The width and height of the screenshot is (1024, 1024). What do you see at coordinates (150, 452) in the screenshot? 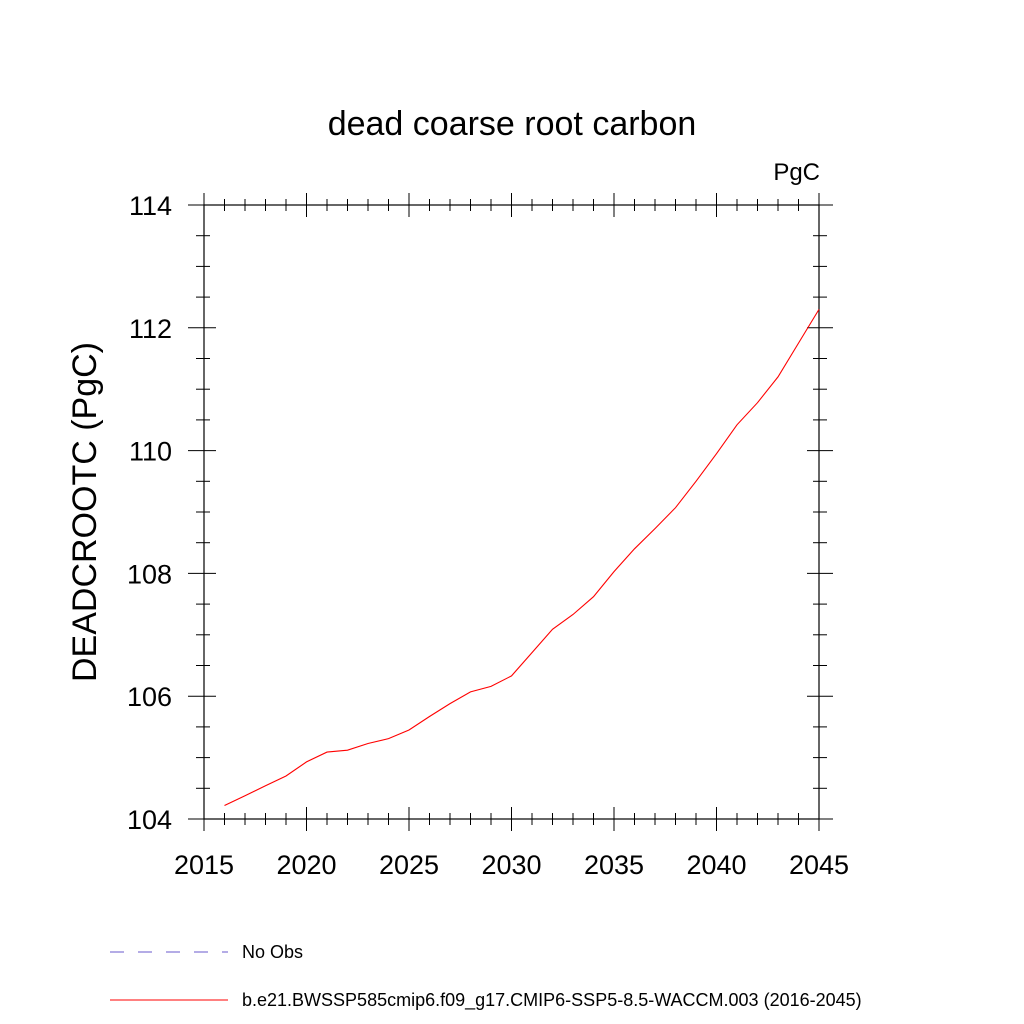
I see `y-tick-label: 110` at bounding box center [150, 452].